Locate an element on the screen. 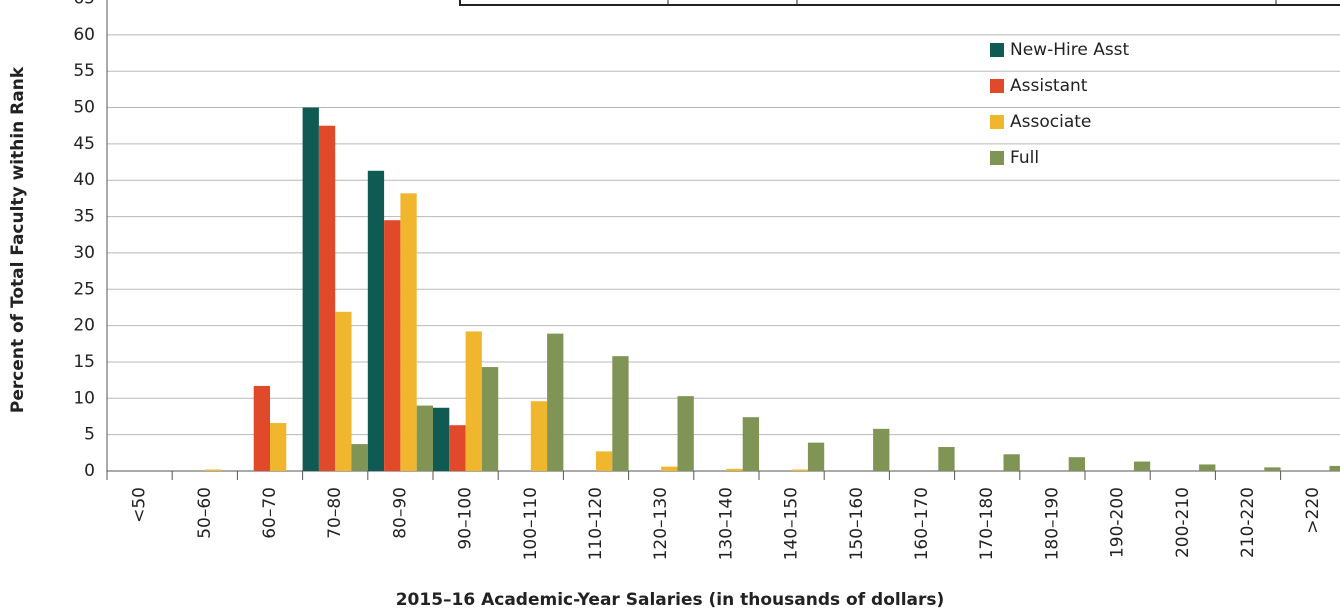  y-tick-label: 15 is located at coordinates (84, 362).